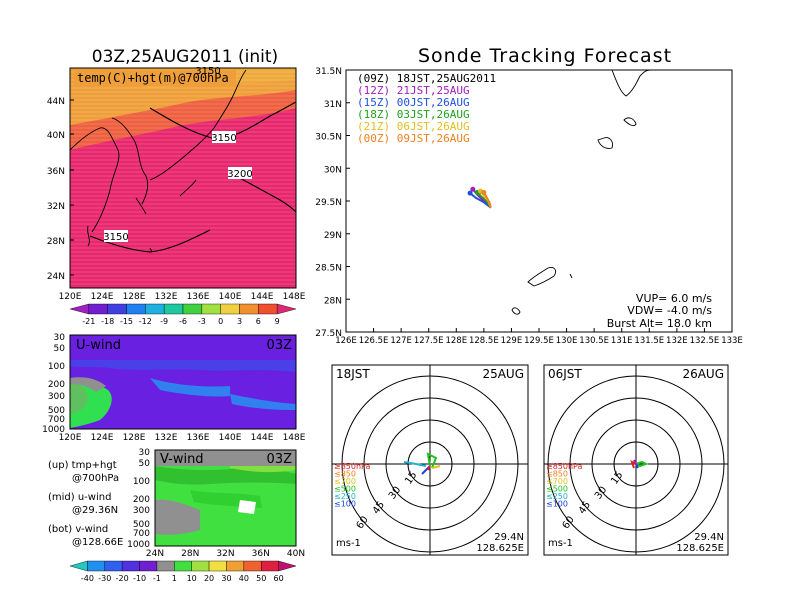 Image resolution: width=792 pixels, height=612 pixels. What do you see at coordinates (88, 321) in the screenshot?
I see `temp-colorbar-label: -21` at bounding box center [88, 321].